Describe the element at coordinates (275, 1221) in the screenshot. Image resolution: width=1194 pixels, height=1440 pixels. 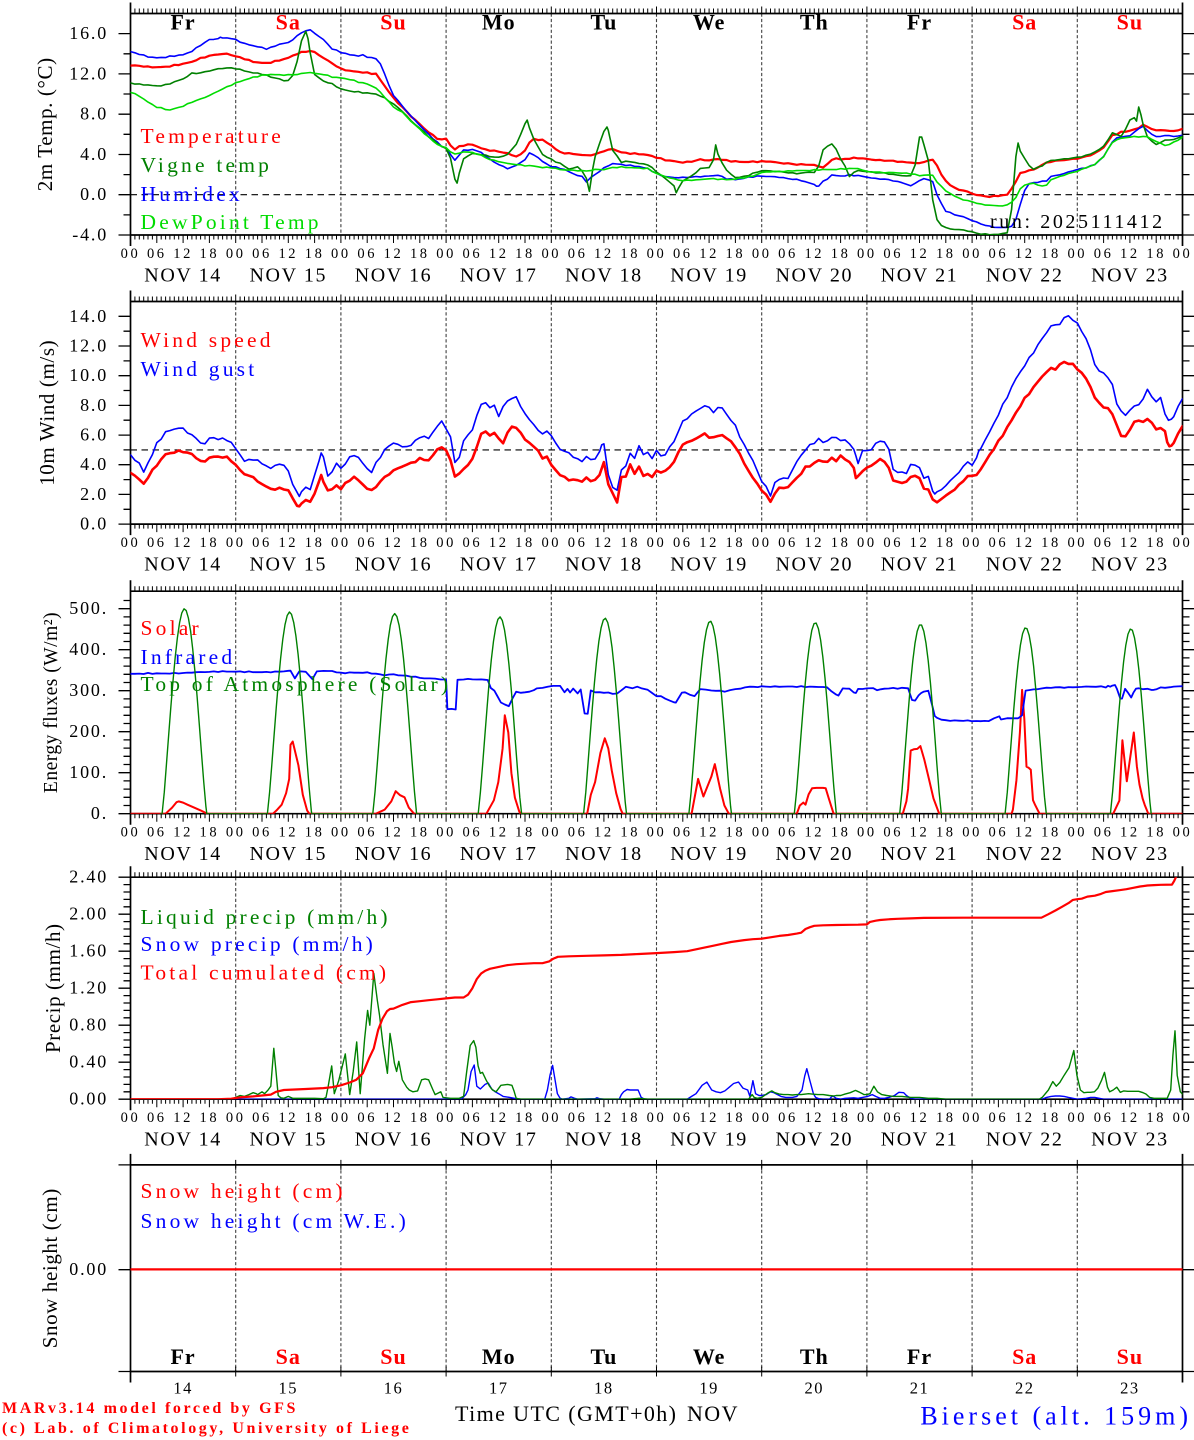
I see `svg-text: Snow height (cm W.E.)` at that location.